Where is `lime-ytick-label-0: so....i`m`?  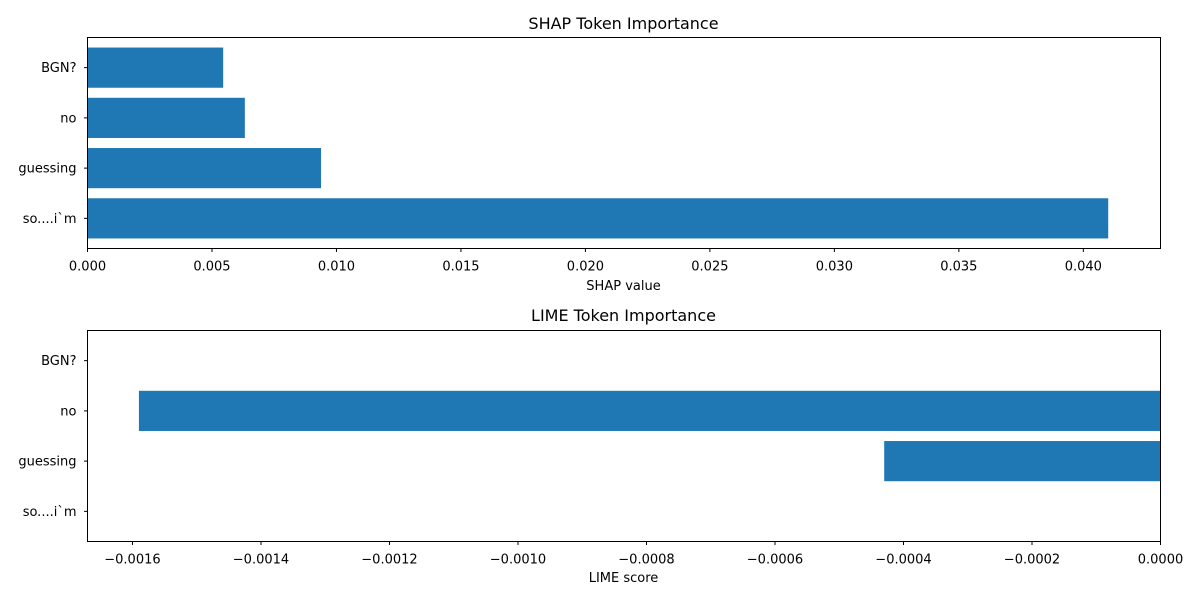
lime-ytick-label-0: so....i`m is located at coordinates (50, 512).